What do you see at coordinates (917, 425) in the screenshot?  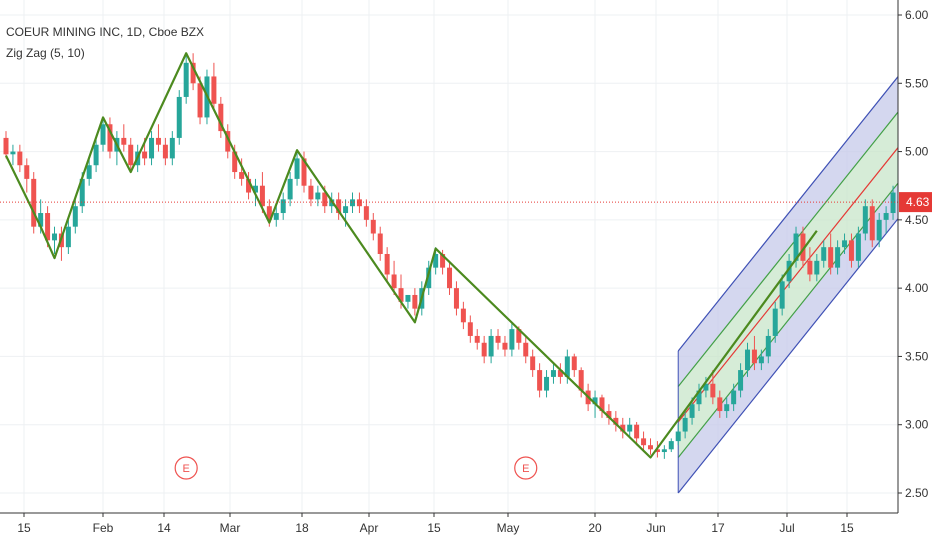 I see `y-tick-label: 3.00` at bounding box center [917, 425].